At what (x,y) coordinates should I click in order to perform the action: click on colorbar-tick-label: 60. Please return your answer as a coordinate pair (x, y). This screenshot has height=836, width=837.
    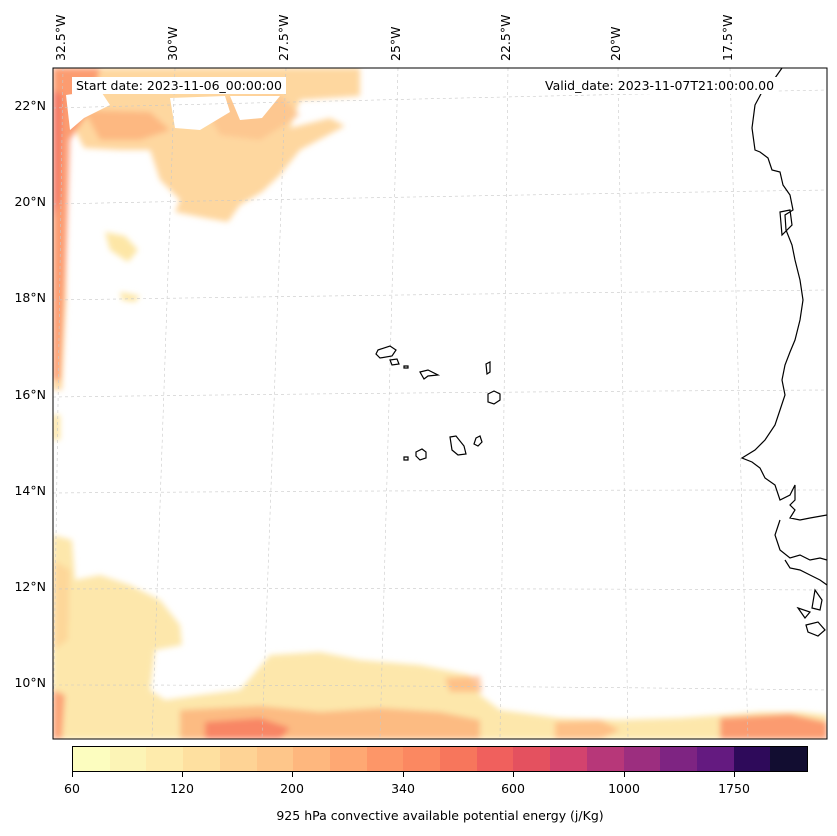
    Looking at the image, I should click on (72, 788).